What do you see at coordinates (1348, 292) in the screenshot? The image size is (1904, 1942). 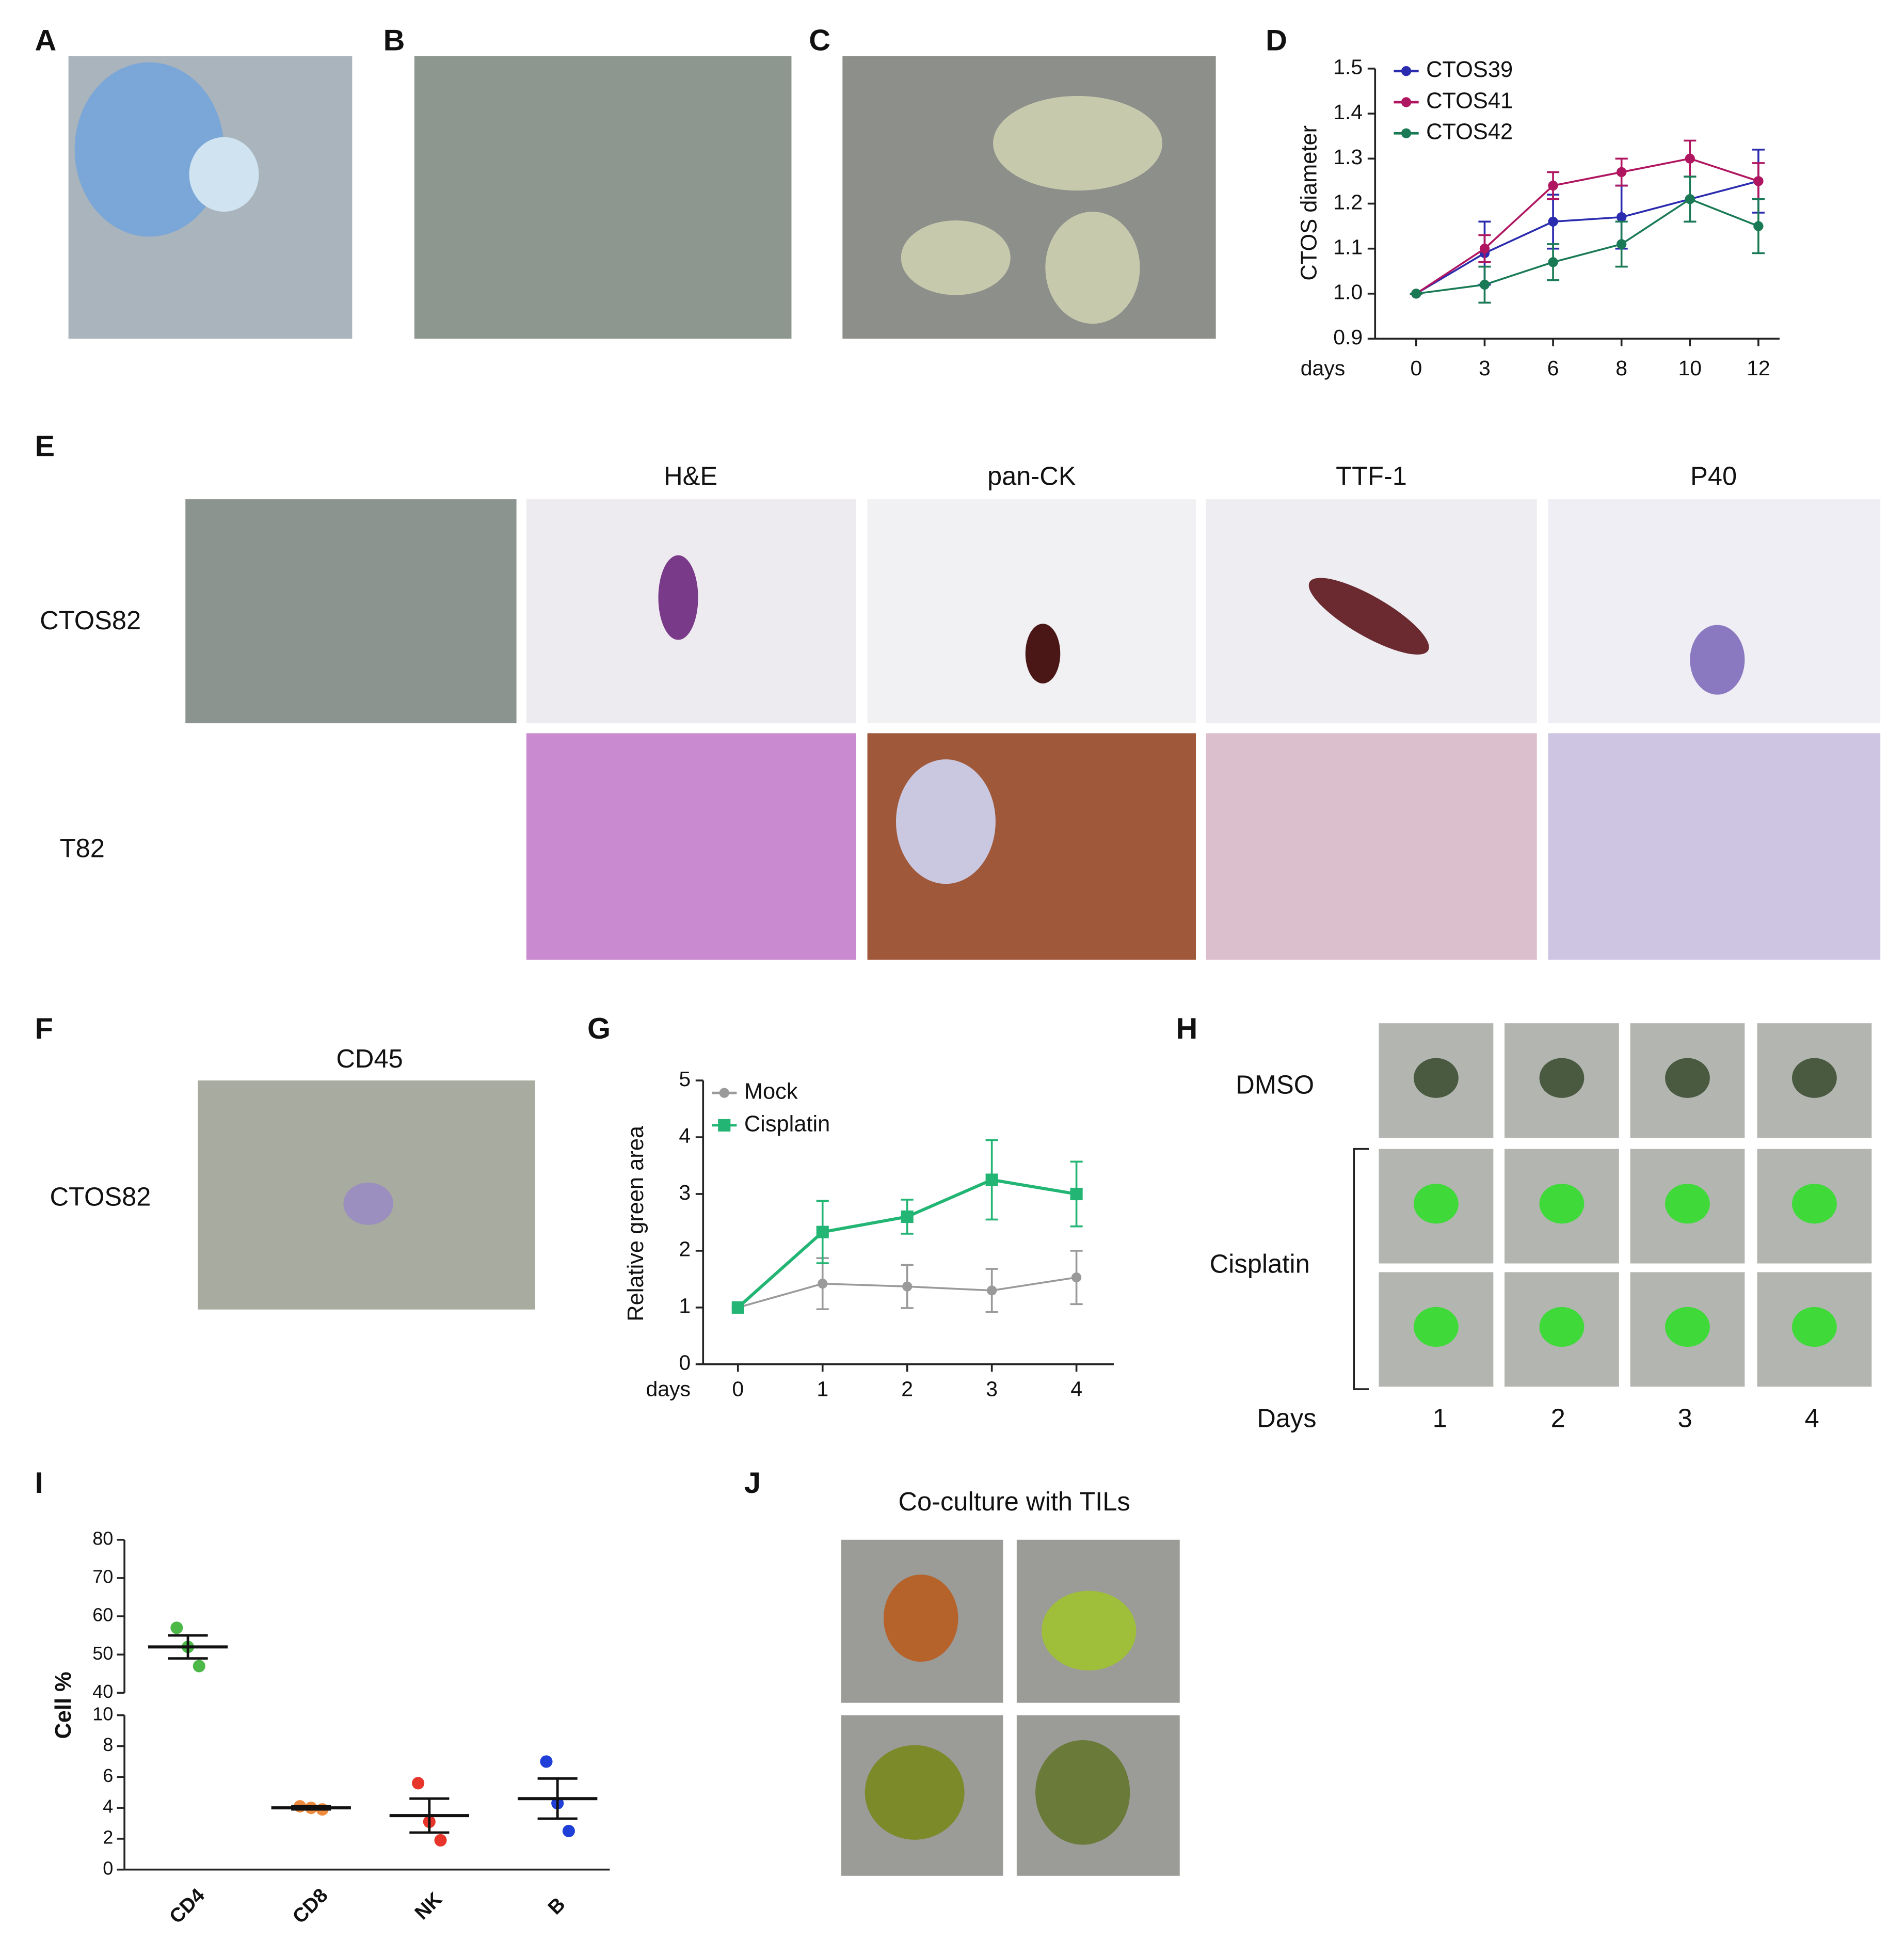 I see `y-tick-label: 1.0` at bounding box center [1348, 292].